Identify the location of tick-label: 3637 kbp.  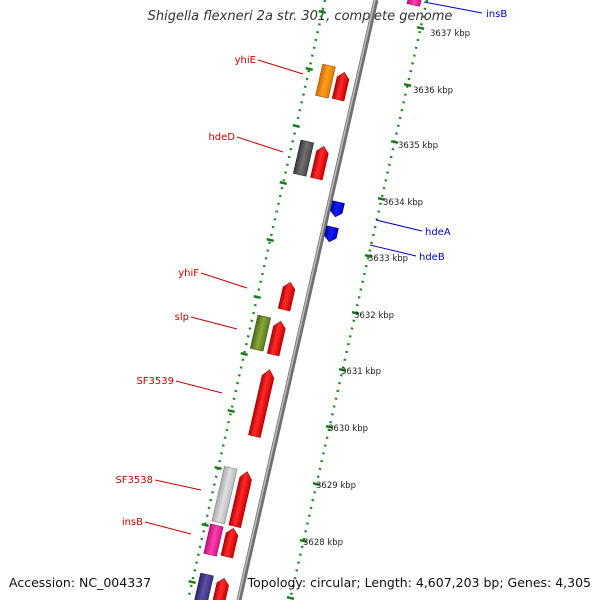
(450, 34).